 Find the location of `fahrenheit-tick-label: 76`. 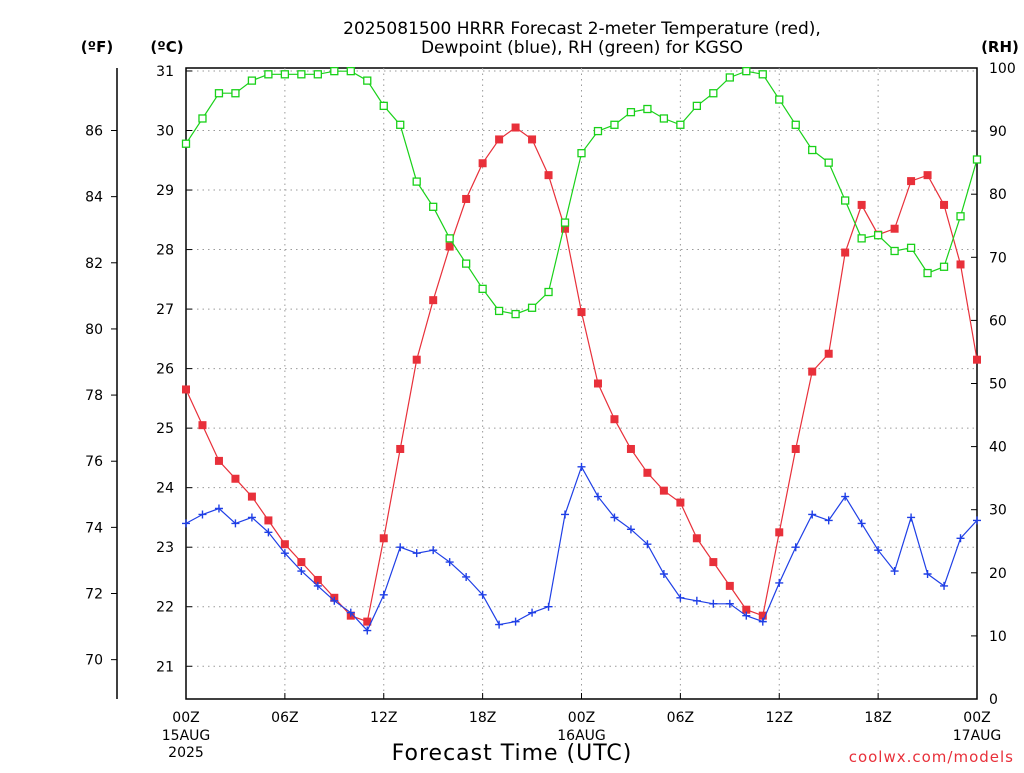

fahrenheit-tick-label: 76 is located at coordinates (94, 462).